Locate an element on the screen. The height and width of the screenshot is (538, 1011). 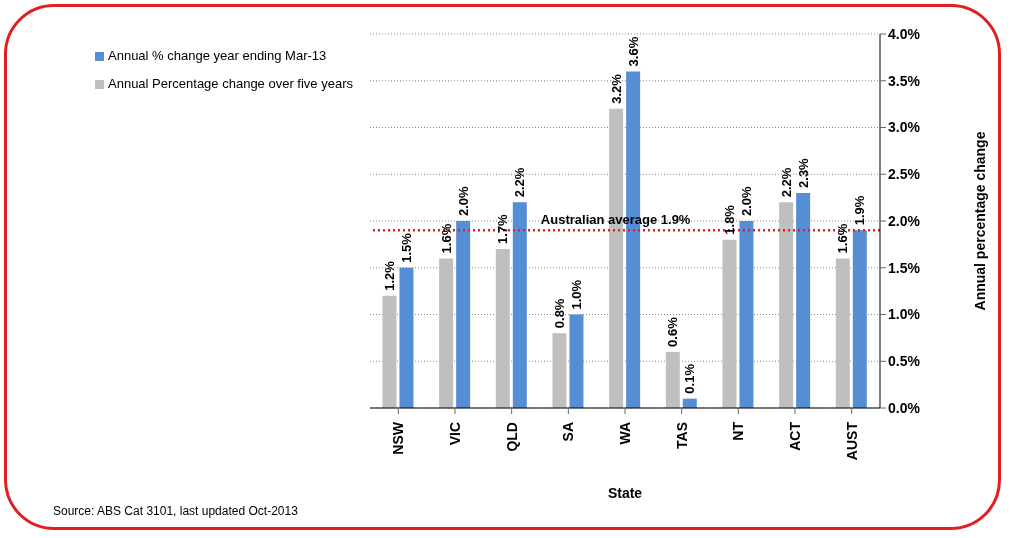
data-label: 0.1% is located at coordinates (690, 378).